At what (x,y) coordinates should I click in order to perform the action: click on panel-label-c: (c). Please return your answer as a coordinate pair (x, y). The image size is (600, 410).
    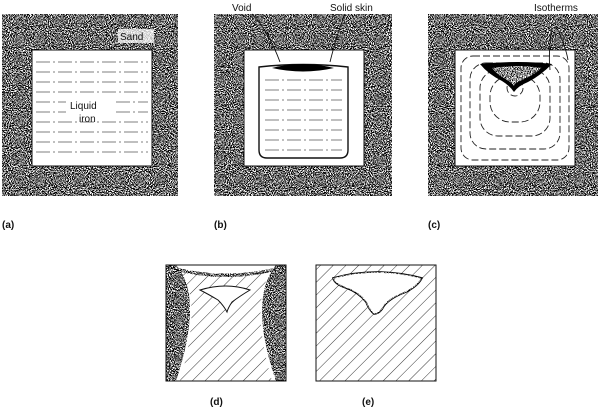
    Looking at the image, I should click on (434, 225).